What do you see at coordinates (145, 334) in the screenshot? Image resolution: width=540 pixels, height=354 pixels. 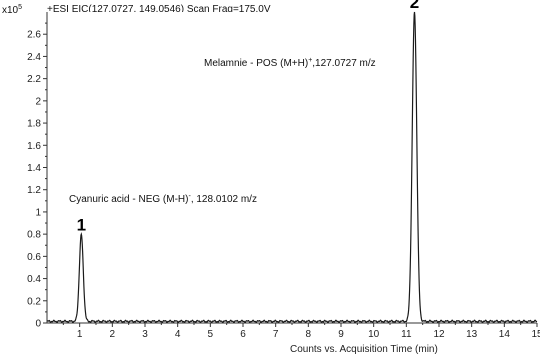 I see `x-tick-label-2: 3` at bounding box center [145, 334].